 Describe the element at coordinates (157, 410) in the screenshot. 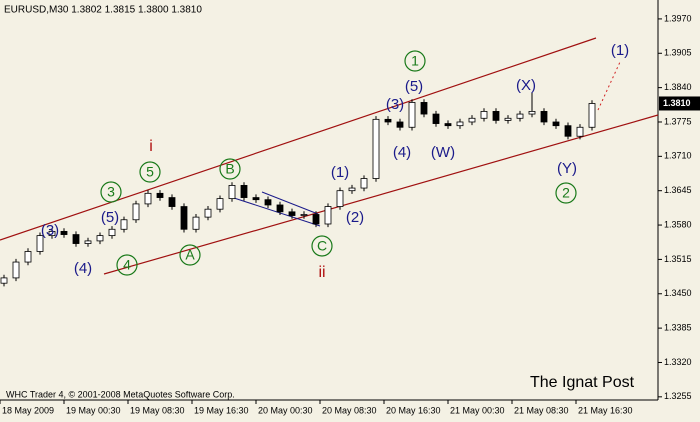

I see `x-tick-label: 19 May 08:30` at that location.